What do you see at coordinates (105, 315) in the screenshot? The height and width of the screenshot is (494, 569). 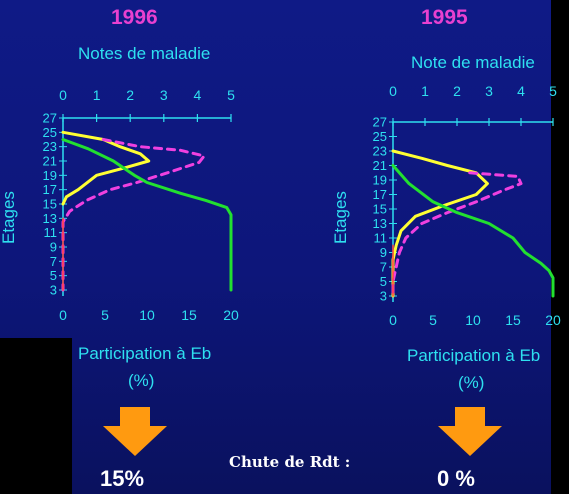 I see `chart-1996-bottom-tick-label: 5` at bounding box center [105, 315].